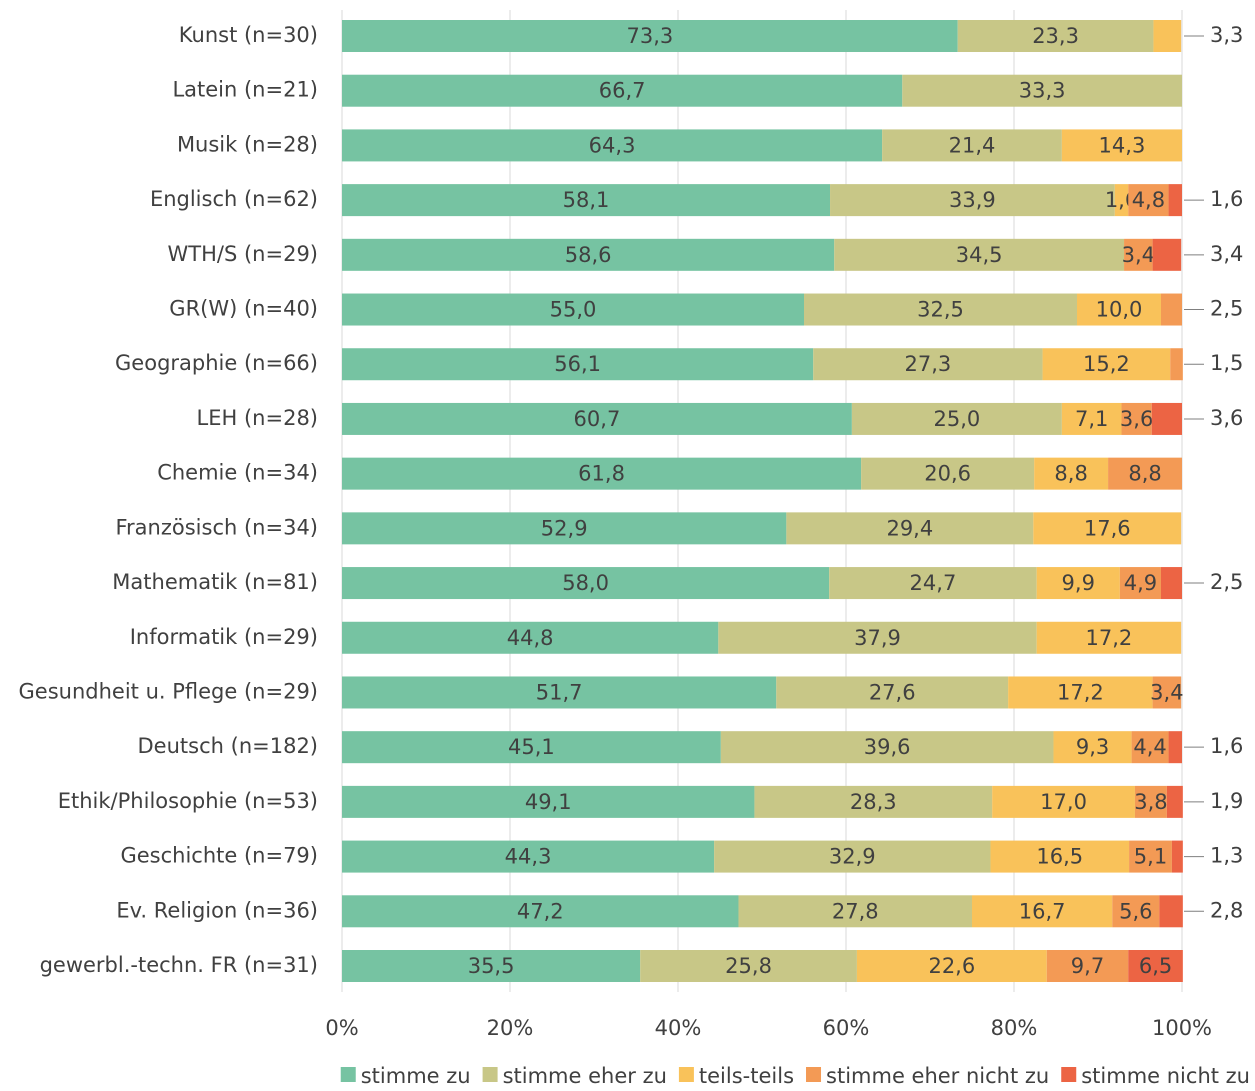 This screenshot has width=1255, height=1091. Describe the element at coordinates (245, 90) in the screenshot. I see `y-tick-label: Latein (n=21)` at that location.